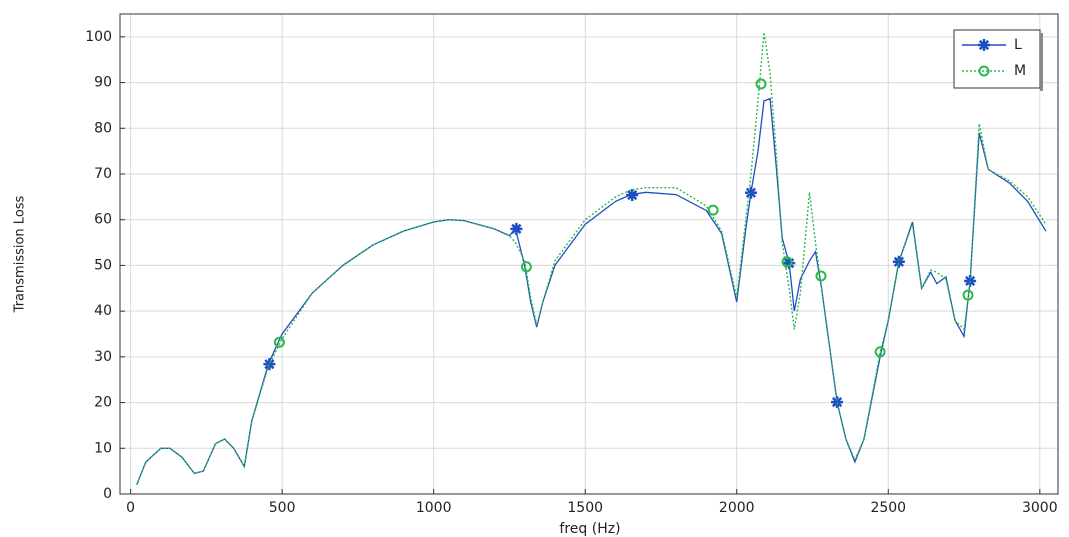  What do you see at coordinates (103, 220) in the screenshot?
I see `y-tick-label: 60` at bounding box center [103, 220].